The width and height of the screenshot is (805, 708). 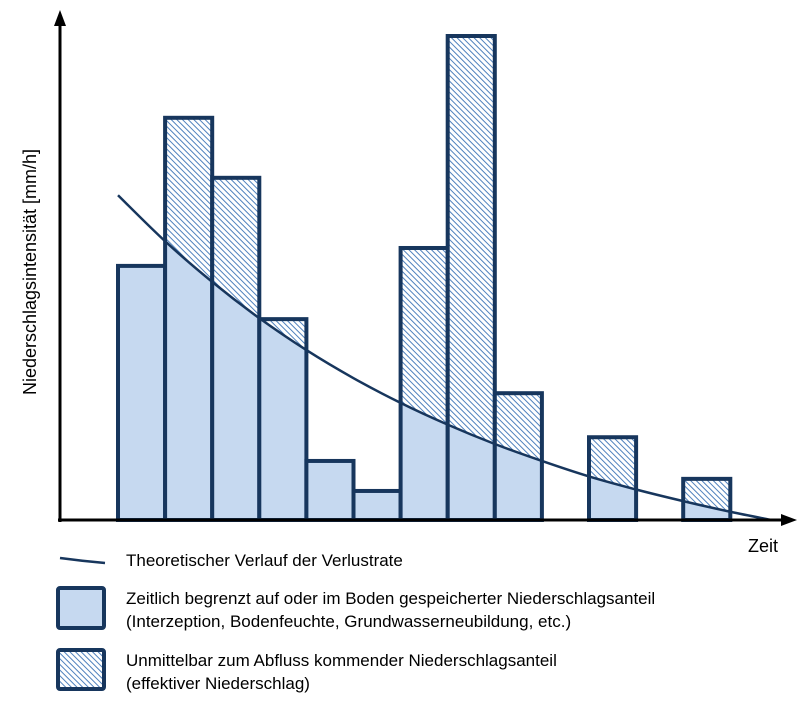 I want to click on legend-curve-label: Theoretischer Verlauf der Verlustrate, so click(x=264, y=560).